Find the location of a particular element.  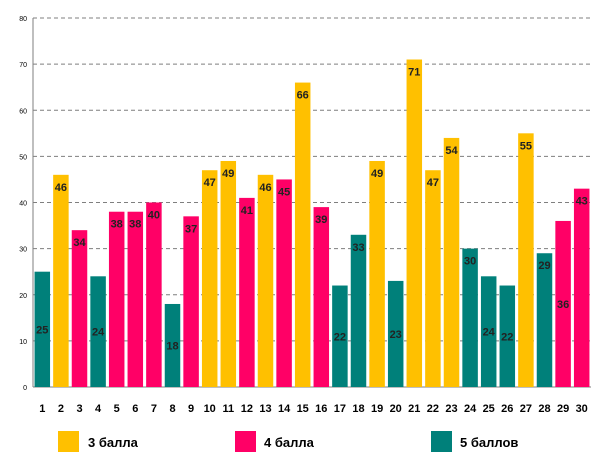

data-label-25: 24 is located at coordinates (489, 333).